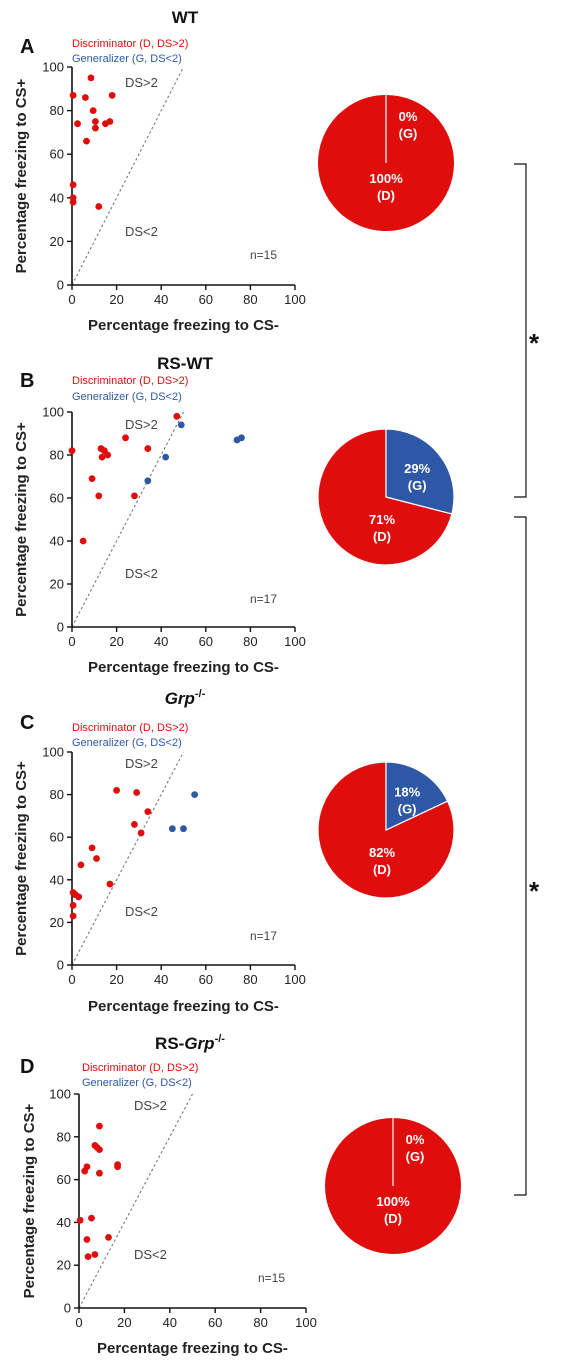 The image size is (566, 1371). I want to click on significance-star: *, so click(534, 891).